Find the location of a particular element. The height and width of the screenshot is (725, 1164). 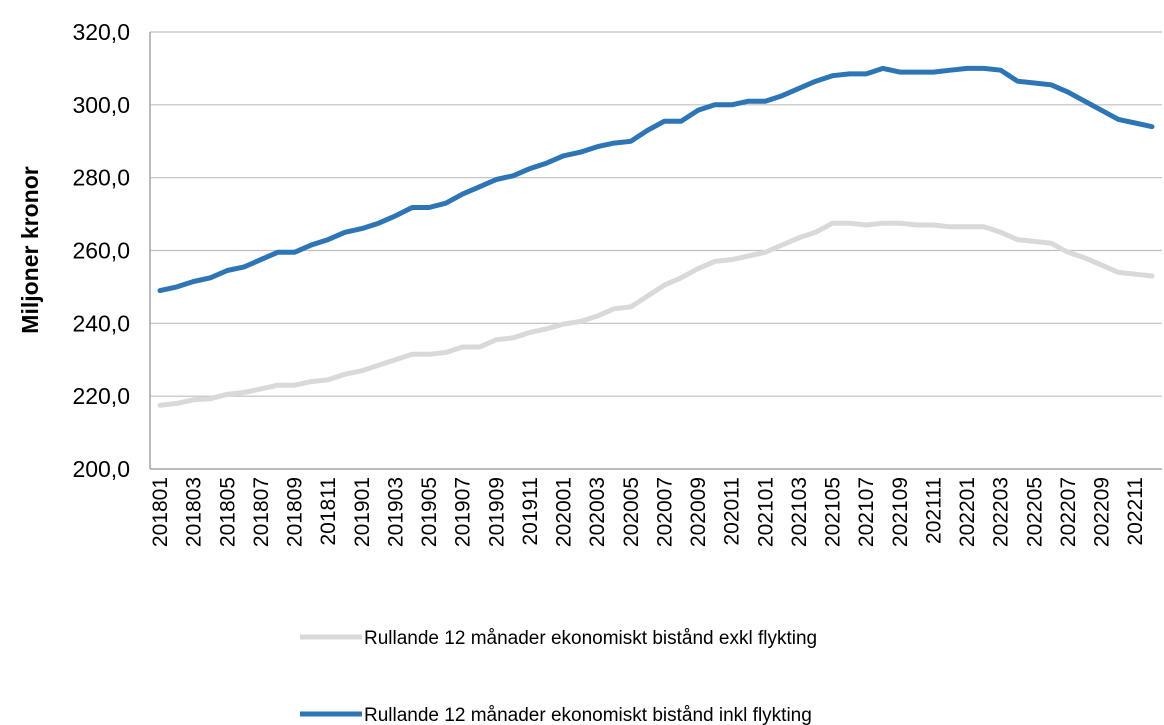

x-tick-label: 201803 is located at coordinates (194, 512).